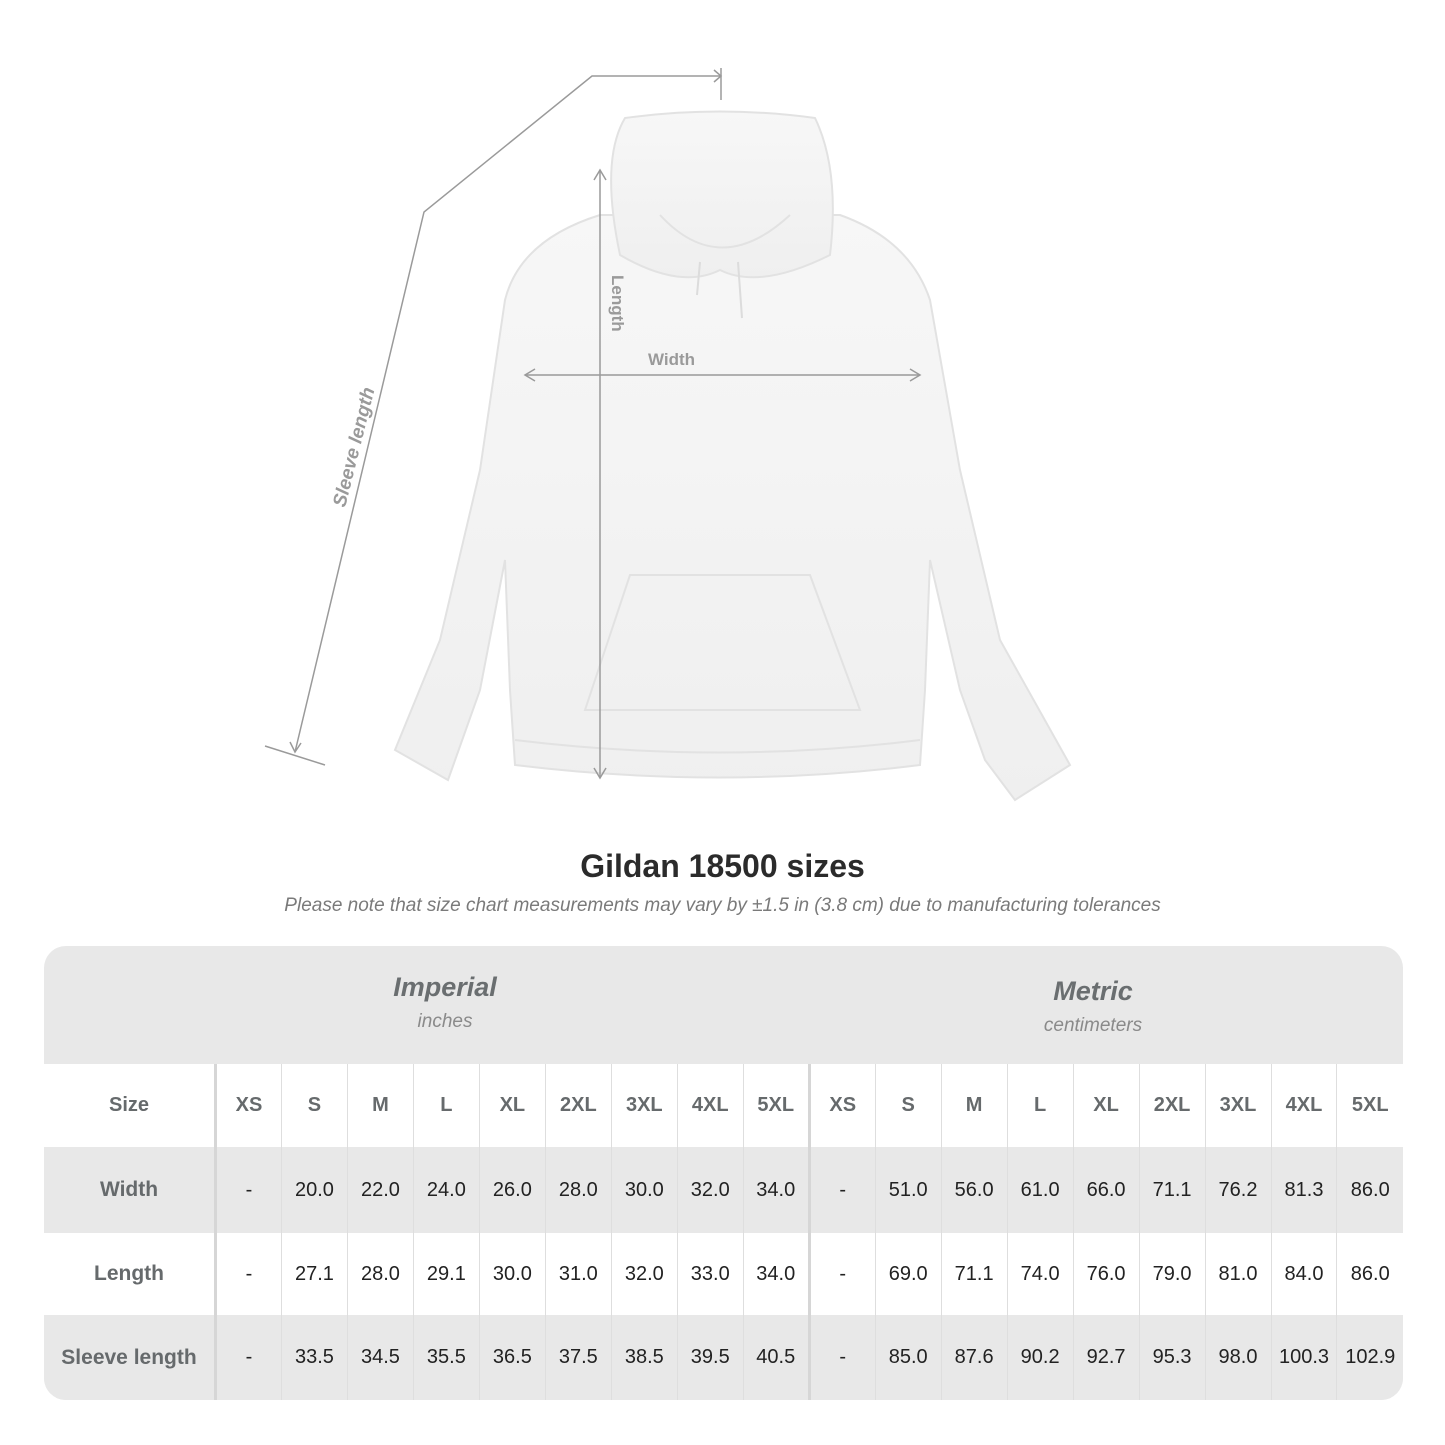 This screenshot has height=1445, width=1445. What do you see at coordinates (1303, 1274) in the screenshot?
I see `metric-value-cell: 84.0` at bounding box center [1303, 1274].